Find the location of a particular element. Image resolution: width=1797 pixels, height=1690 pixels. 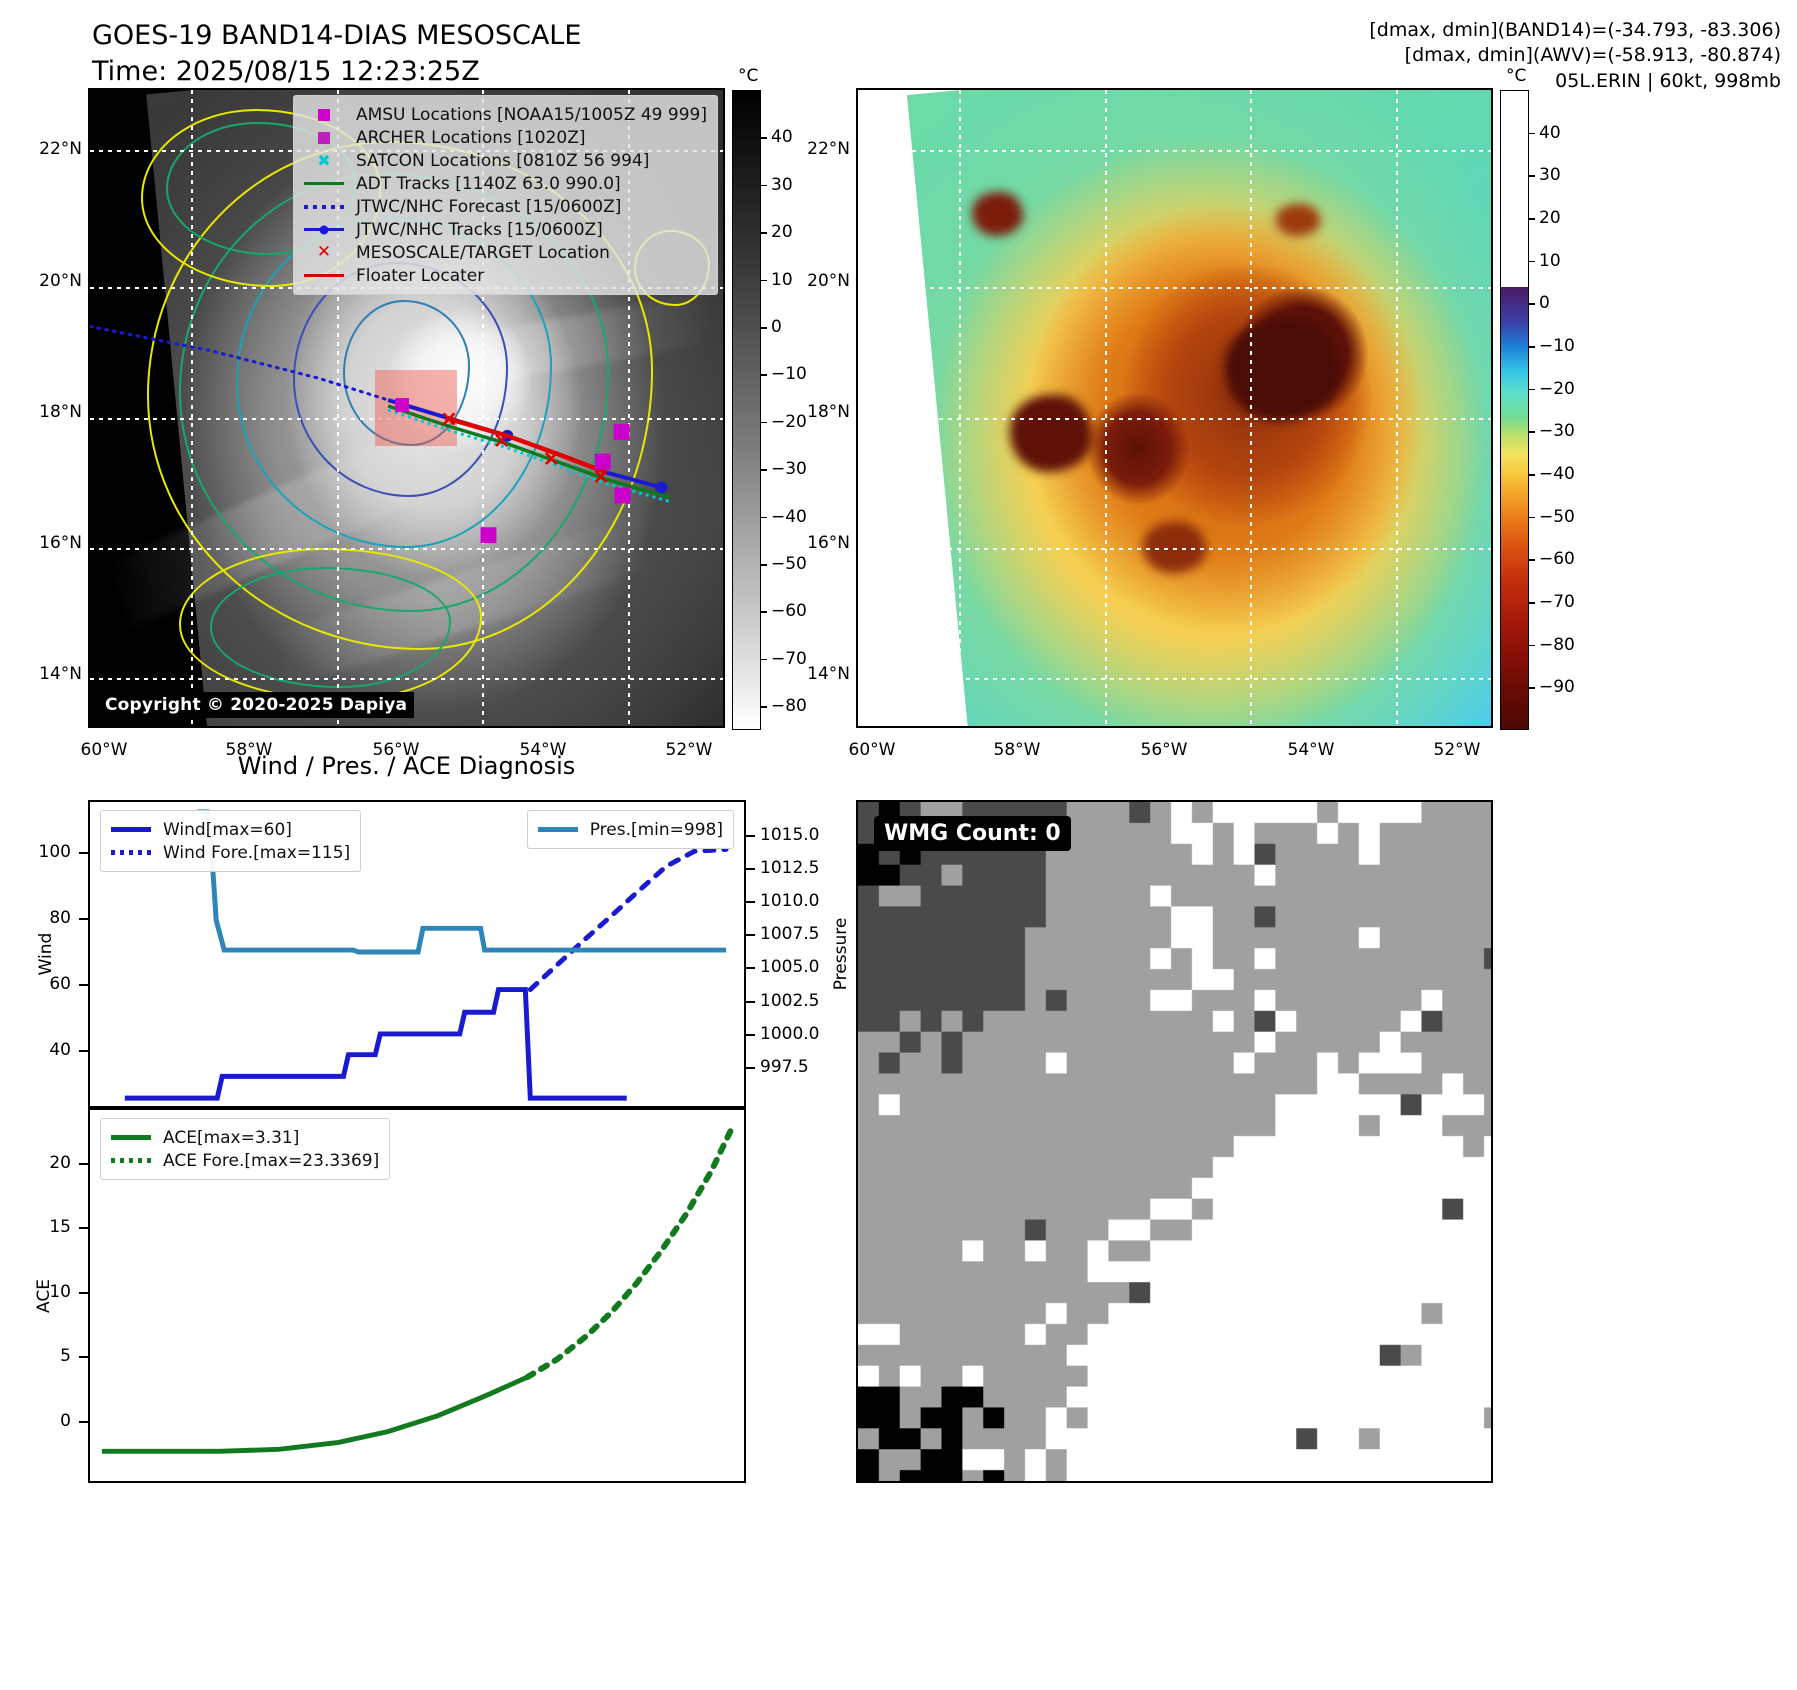

dmax-dmin-awv: [dmax, dmin](AWV)=(-58.913, -80.874) is located at coordinates (1592, 55).